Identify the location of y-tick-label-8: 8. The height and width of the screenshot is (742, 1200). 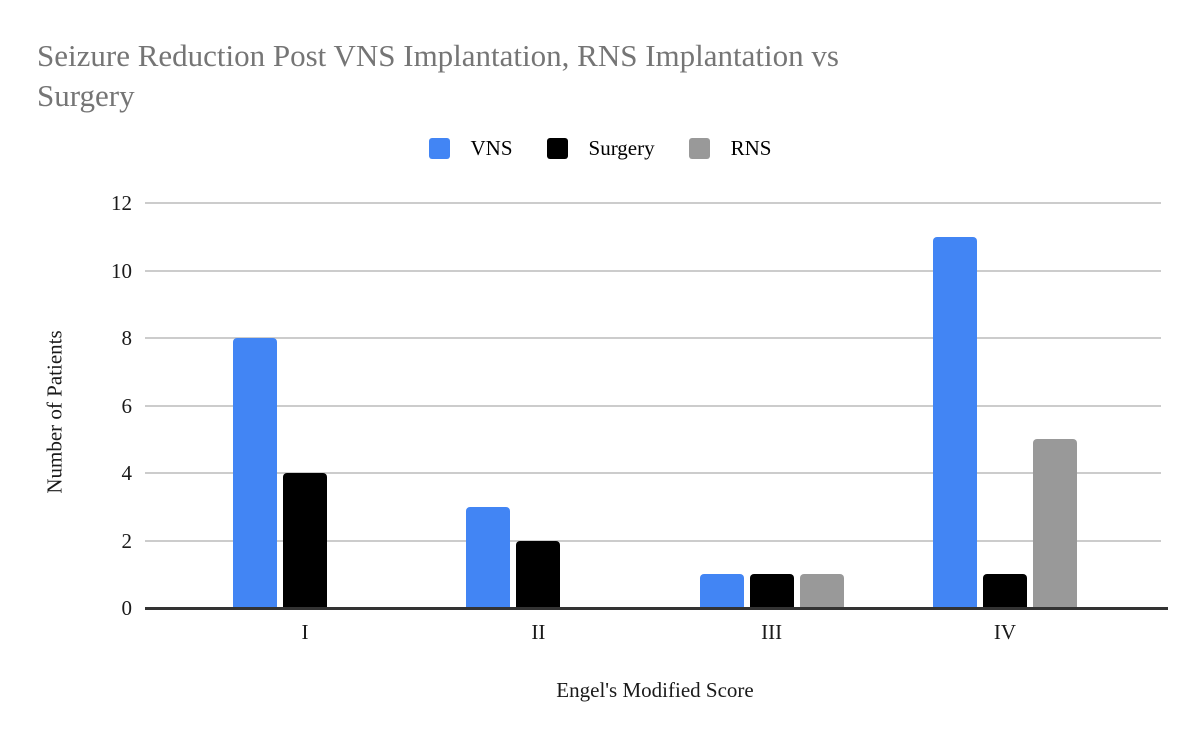
(127, 338).